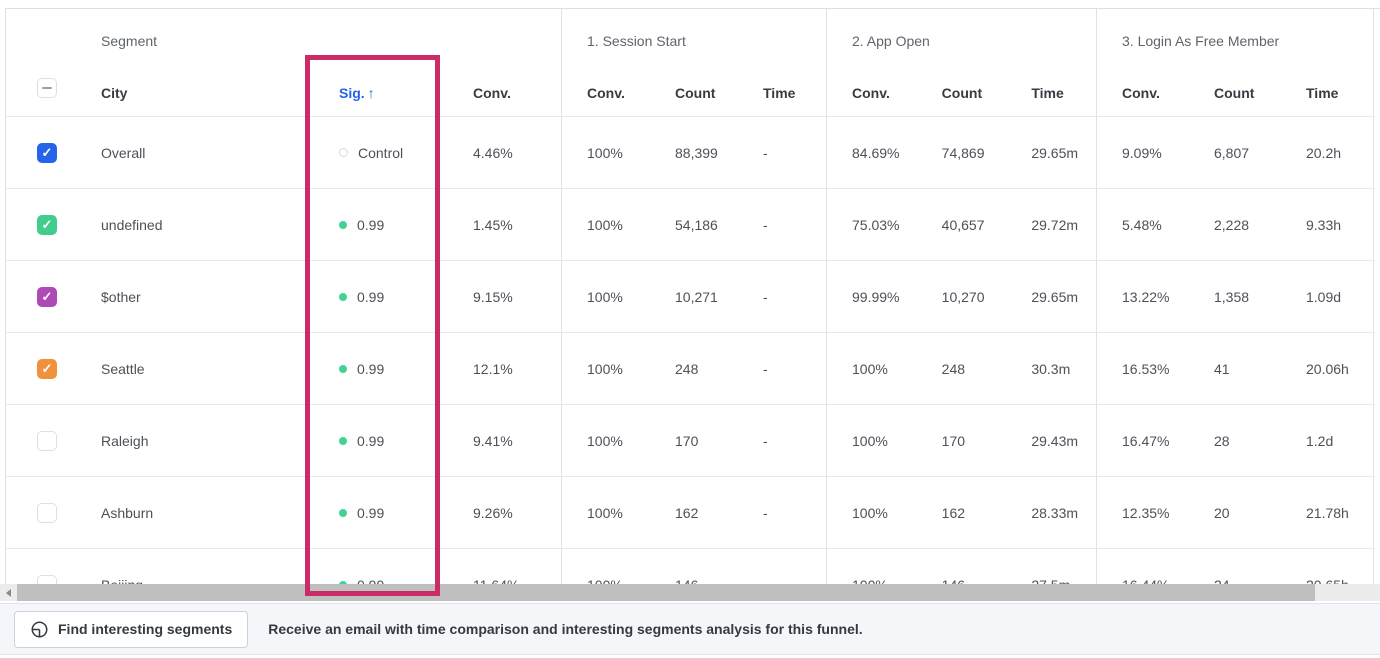 The width and height of the screenshot is (1380, 658). What do you see at coordinates (953, 440) in the screenshot?
I see `step-cell: 170` at bounding box center [953, 440].